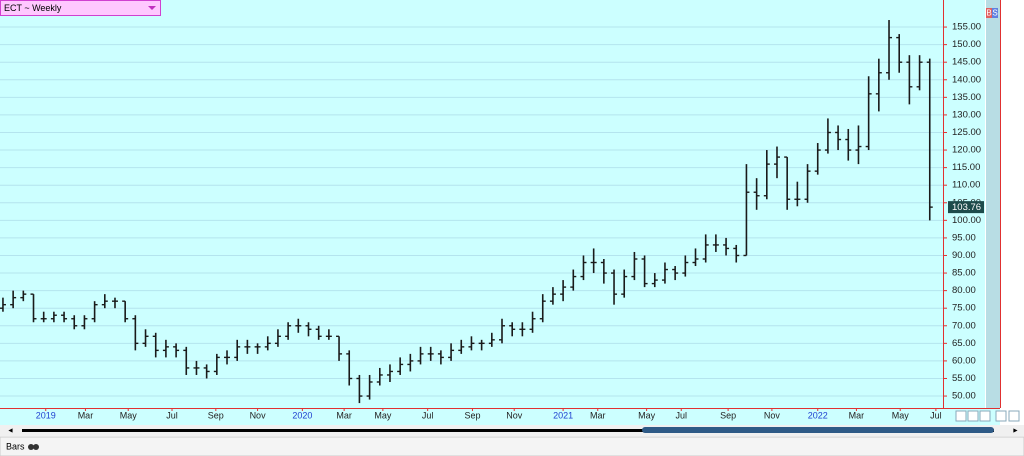 The width and height of the screenshot is (1024, 456). Describe the element at coordinates (563, 415) in the screenshot. I see `x-tick-label: 2021` at that location.